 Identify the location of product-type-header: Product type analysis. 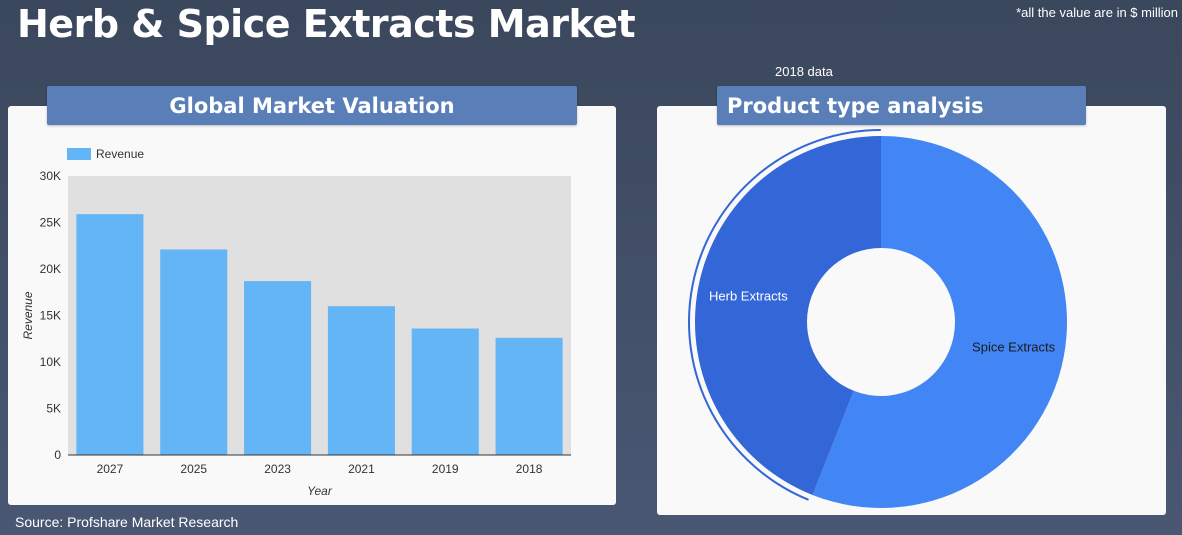
(901, 105).